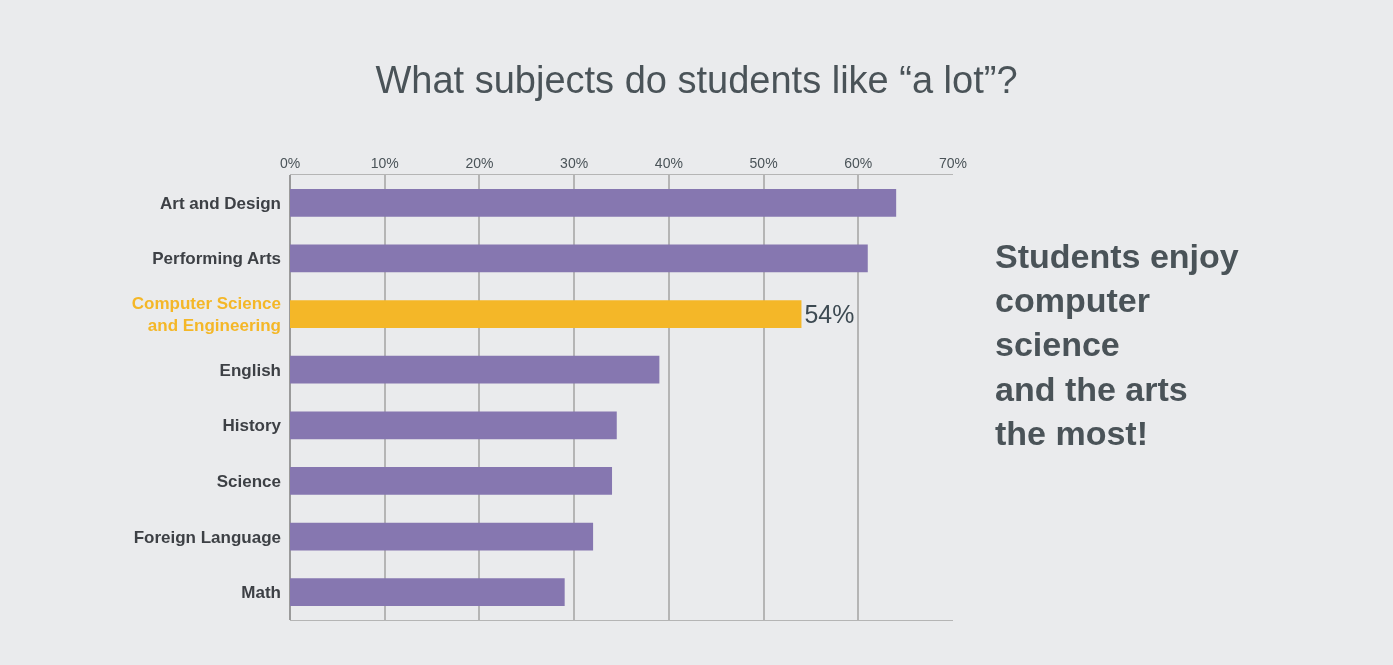 This screenshot has height=665, width=1393. I want to click on y-tick-label: History, so click(252, 426).